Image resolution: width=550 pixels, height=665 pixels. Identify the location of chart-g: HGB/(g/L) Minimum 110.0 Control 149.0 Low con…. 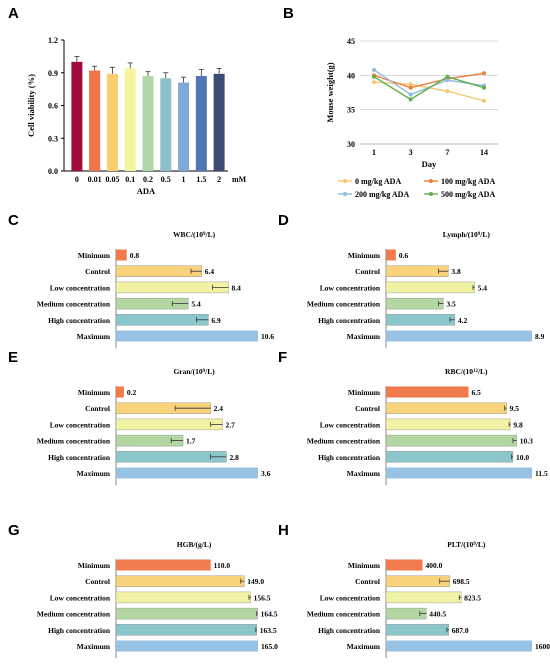
(157, 599).